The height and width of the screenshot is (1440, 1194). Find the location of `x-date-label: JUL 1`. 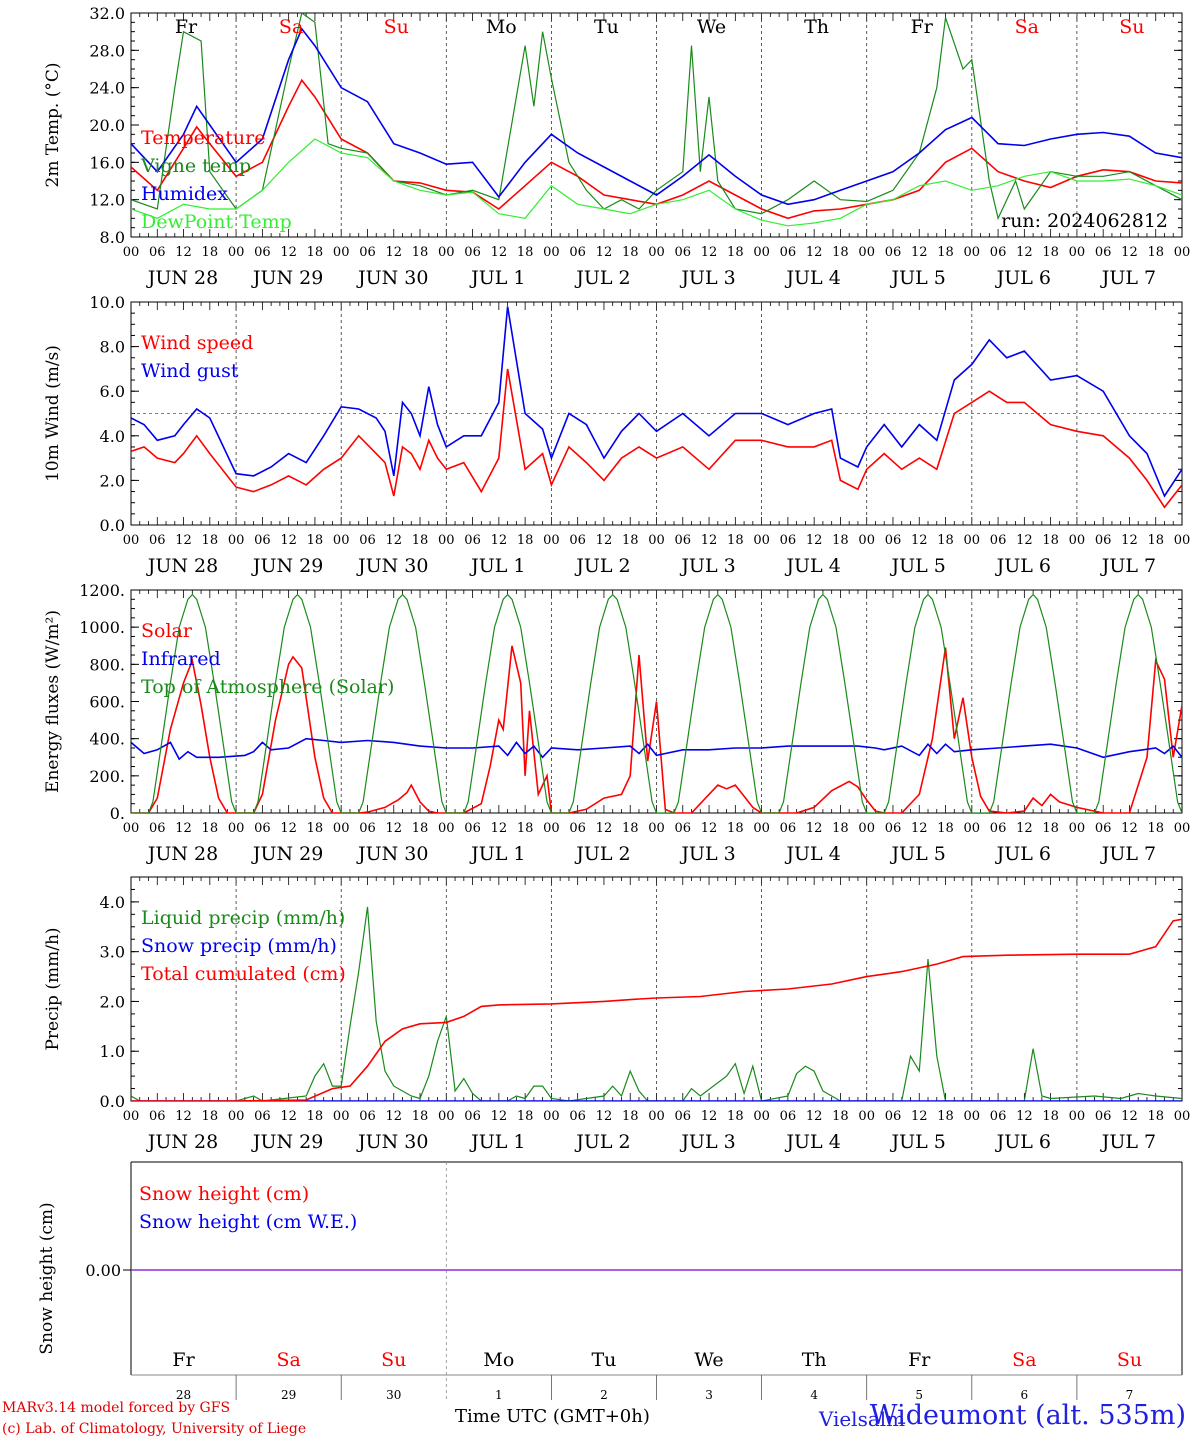

x-date-label: JUL 1 is located at coordinates (497, 566).